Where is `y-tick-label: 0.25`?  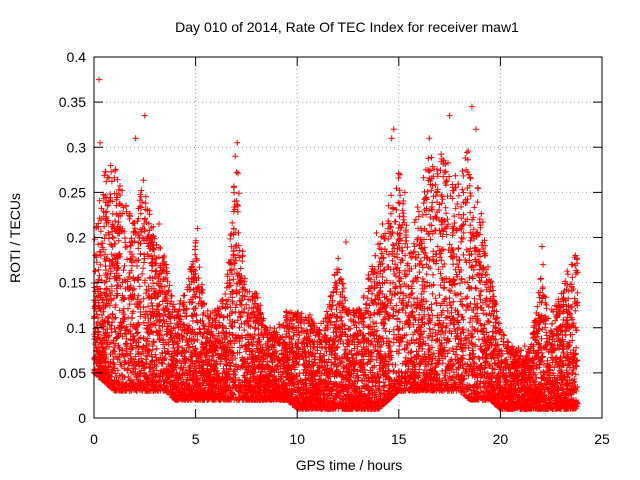
y-tick-label: 0.25 is located at coordinates (72, 192).